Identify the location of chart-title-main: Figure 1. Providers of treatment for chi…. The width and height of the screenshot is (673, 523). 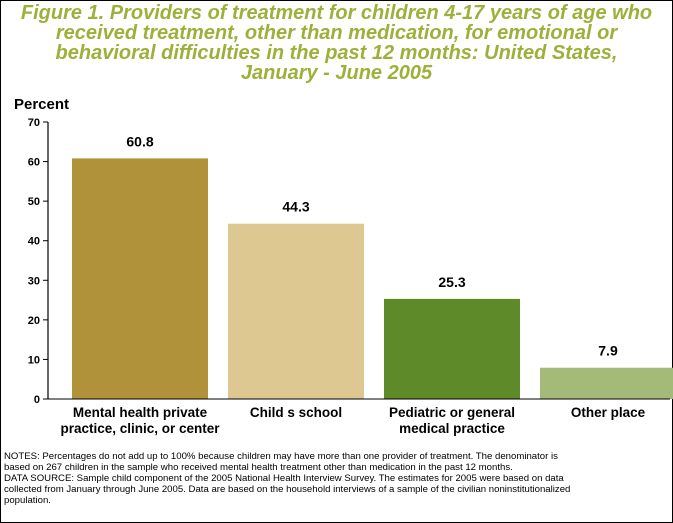
(336, 33).